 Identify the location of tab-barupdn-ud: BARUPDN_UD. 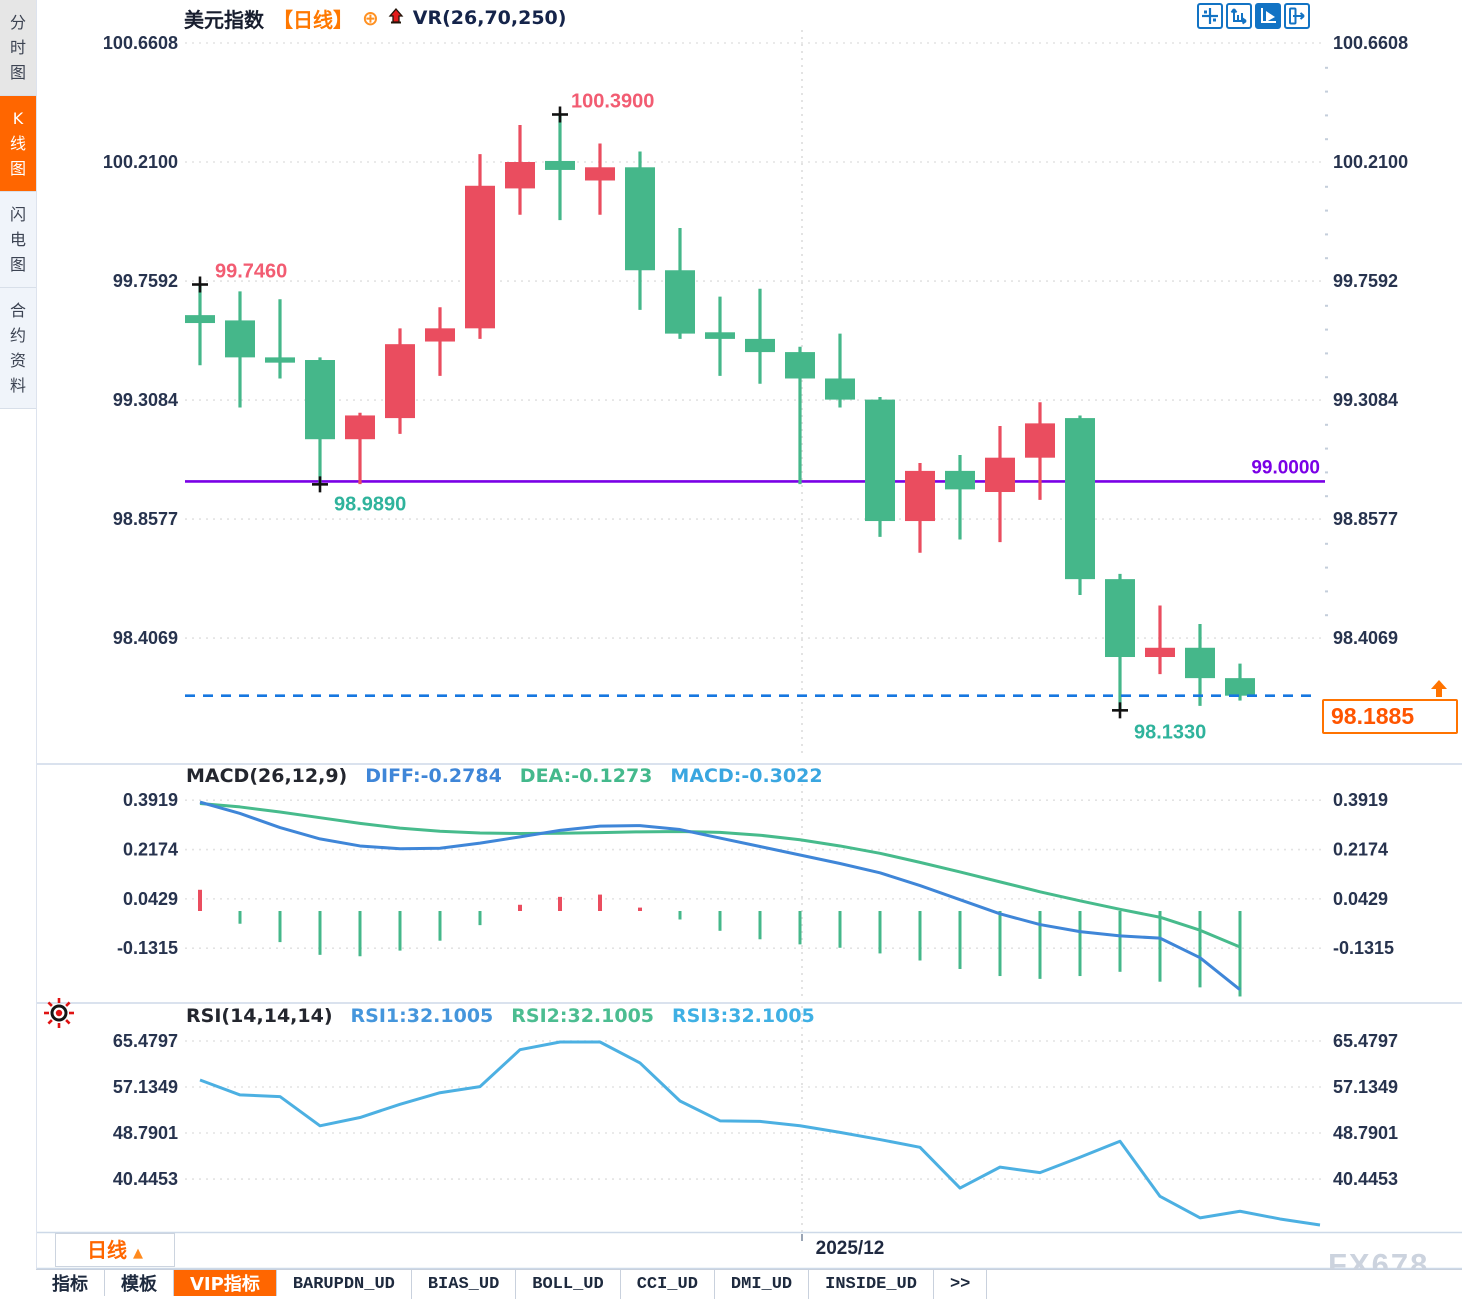
(344, 1284).